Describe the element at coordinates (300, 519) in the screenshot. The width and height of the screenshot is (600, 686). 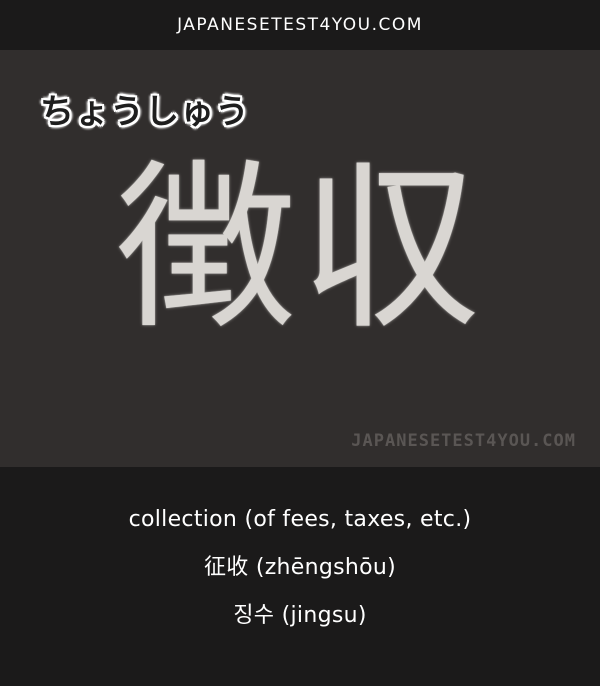
I see `english-meaning: collection (of fees, taxes, etc.)` at that location.